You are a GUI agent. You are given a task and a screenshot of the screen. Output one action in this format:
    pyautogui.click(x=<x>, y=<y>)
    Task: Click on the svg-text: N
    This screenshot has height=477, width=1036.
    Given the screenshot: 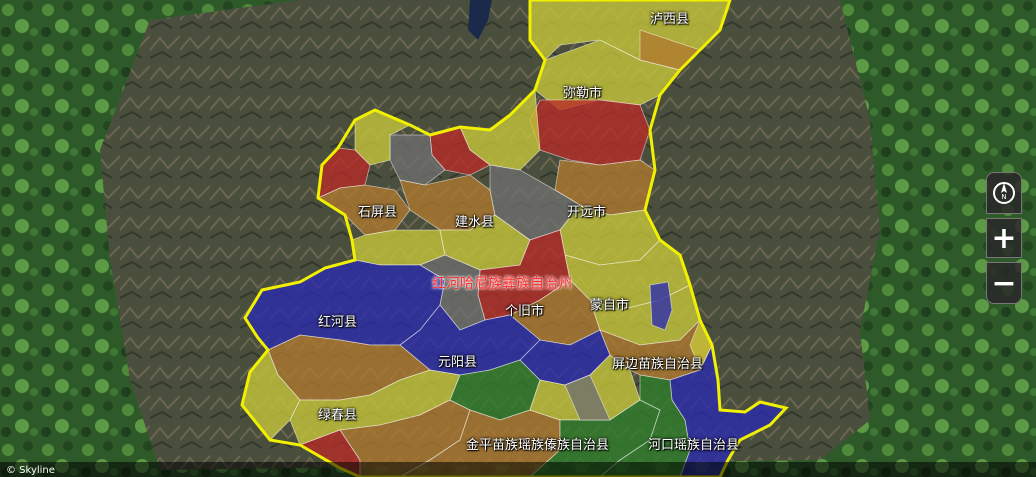 What is the action you would take?
    pyautogui.click(x=1003, y=197)
    